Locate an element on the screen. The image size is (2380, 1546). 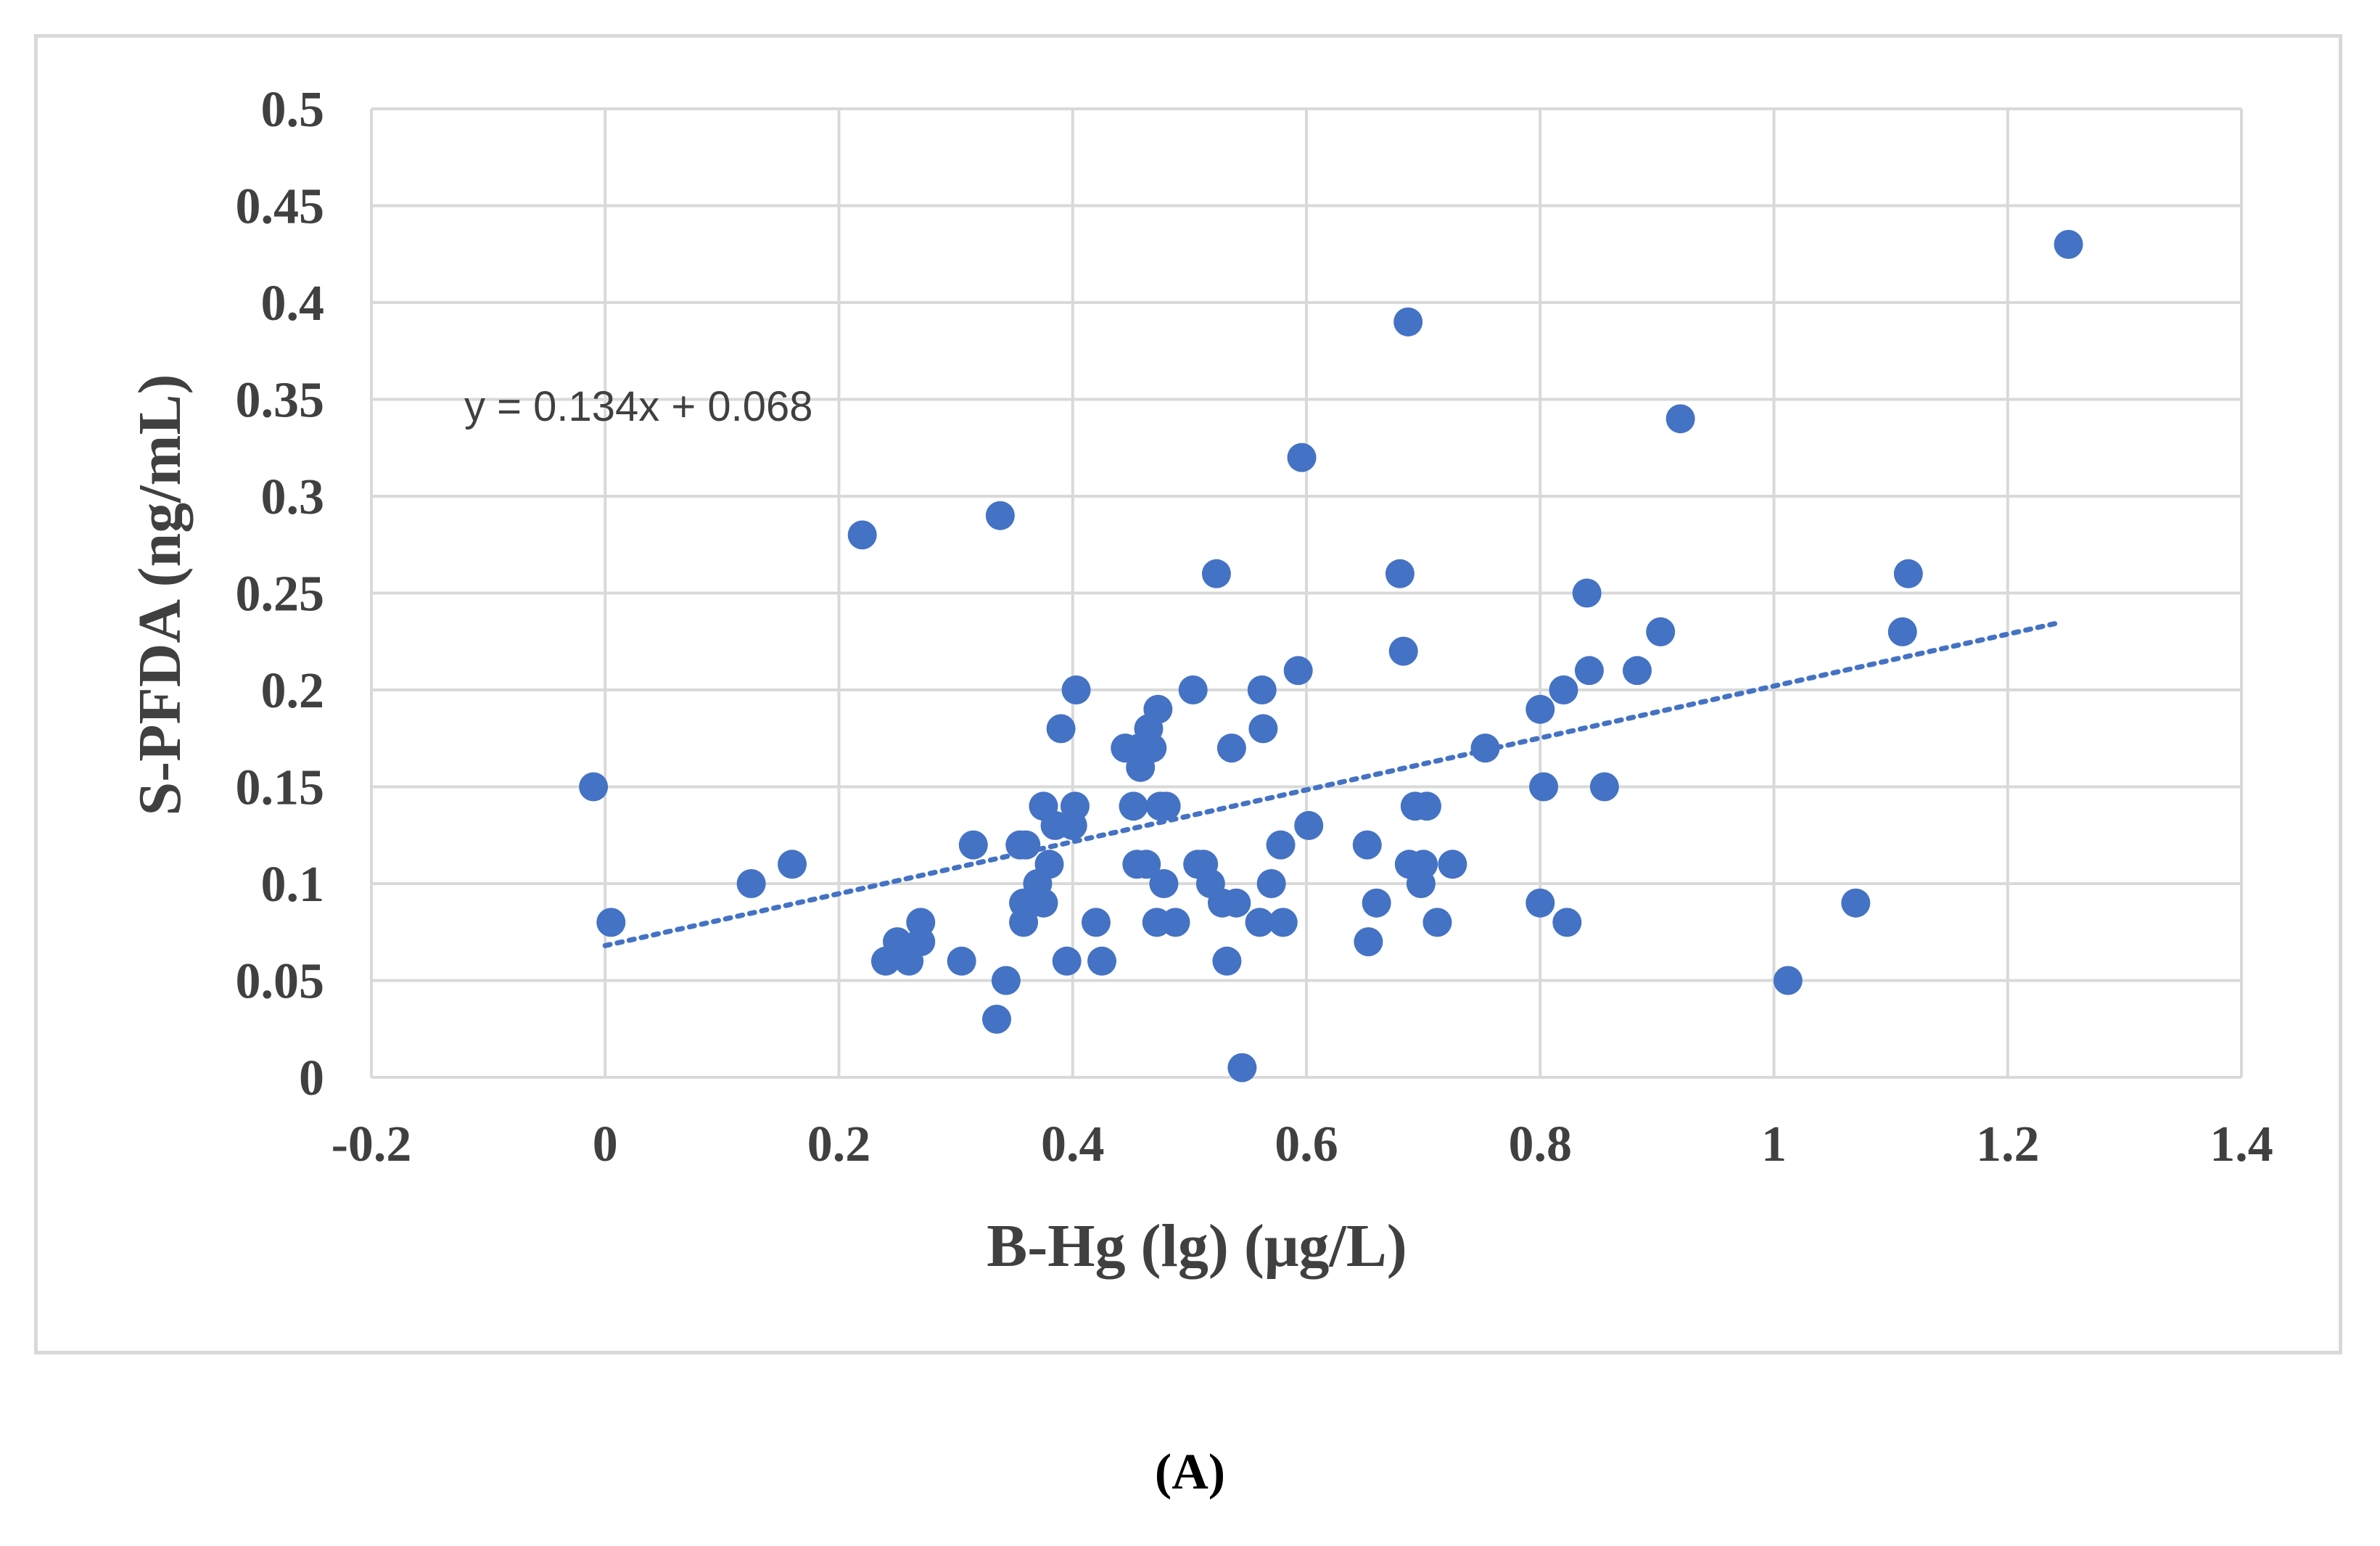
panel-label-text: (A) is located at coordinates (1190, 1472).